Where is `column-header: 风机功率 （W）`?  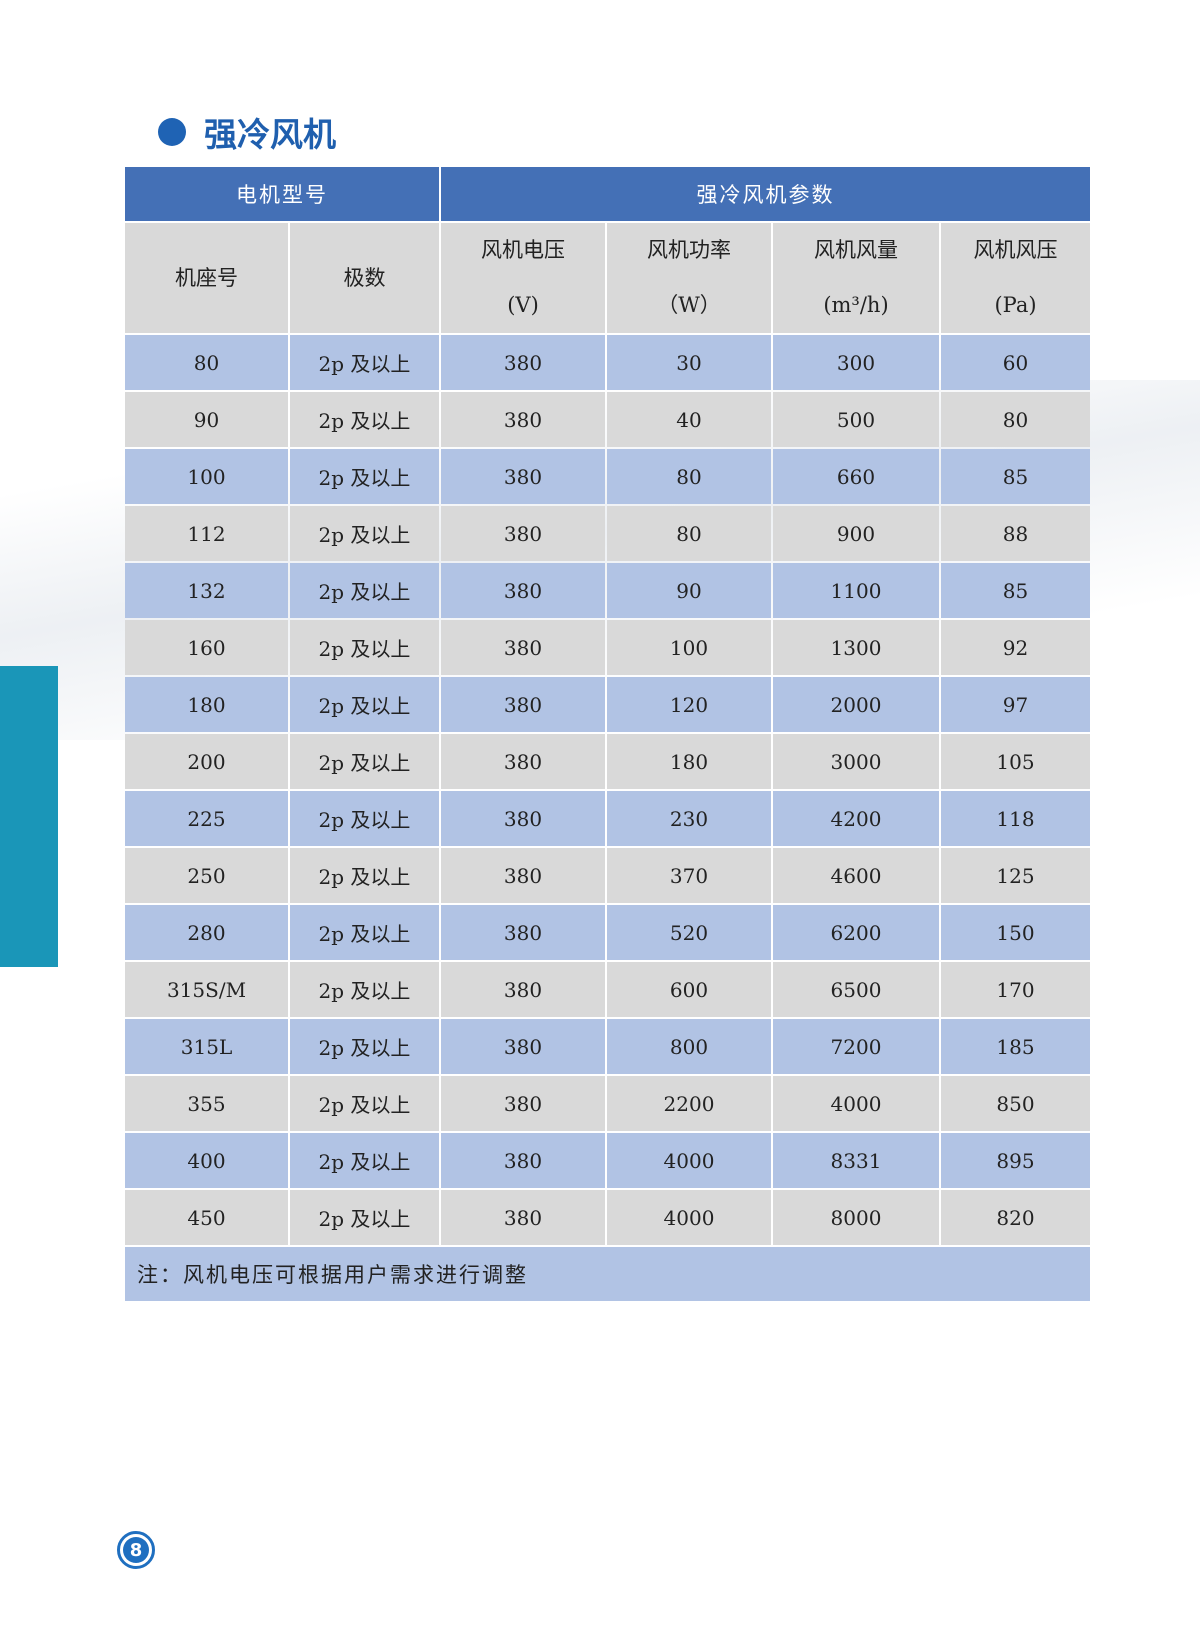 column-header: 风机功率 （W） is located at coordinates (689, 278).